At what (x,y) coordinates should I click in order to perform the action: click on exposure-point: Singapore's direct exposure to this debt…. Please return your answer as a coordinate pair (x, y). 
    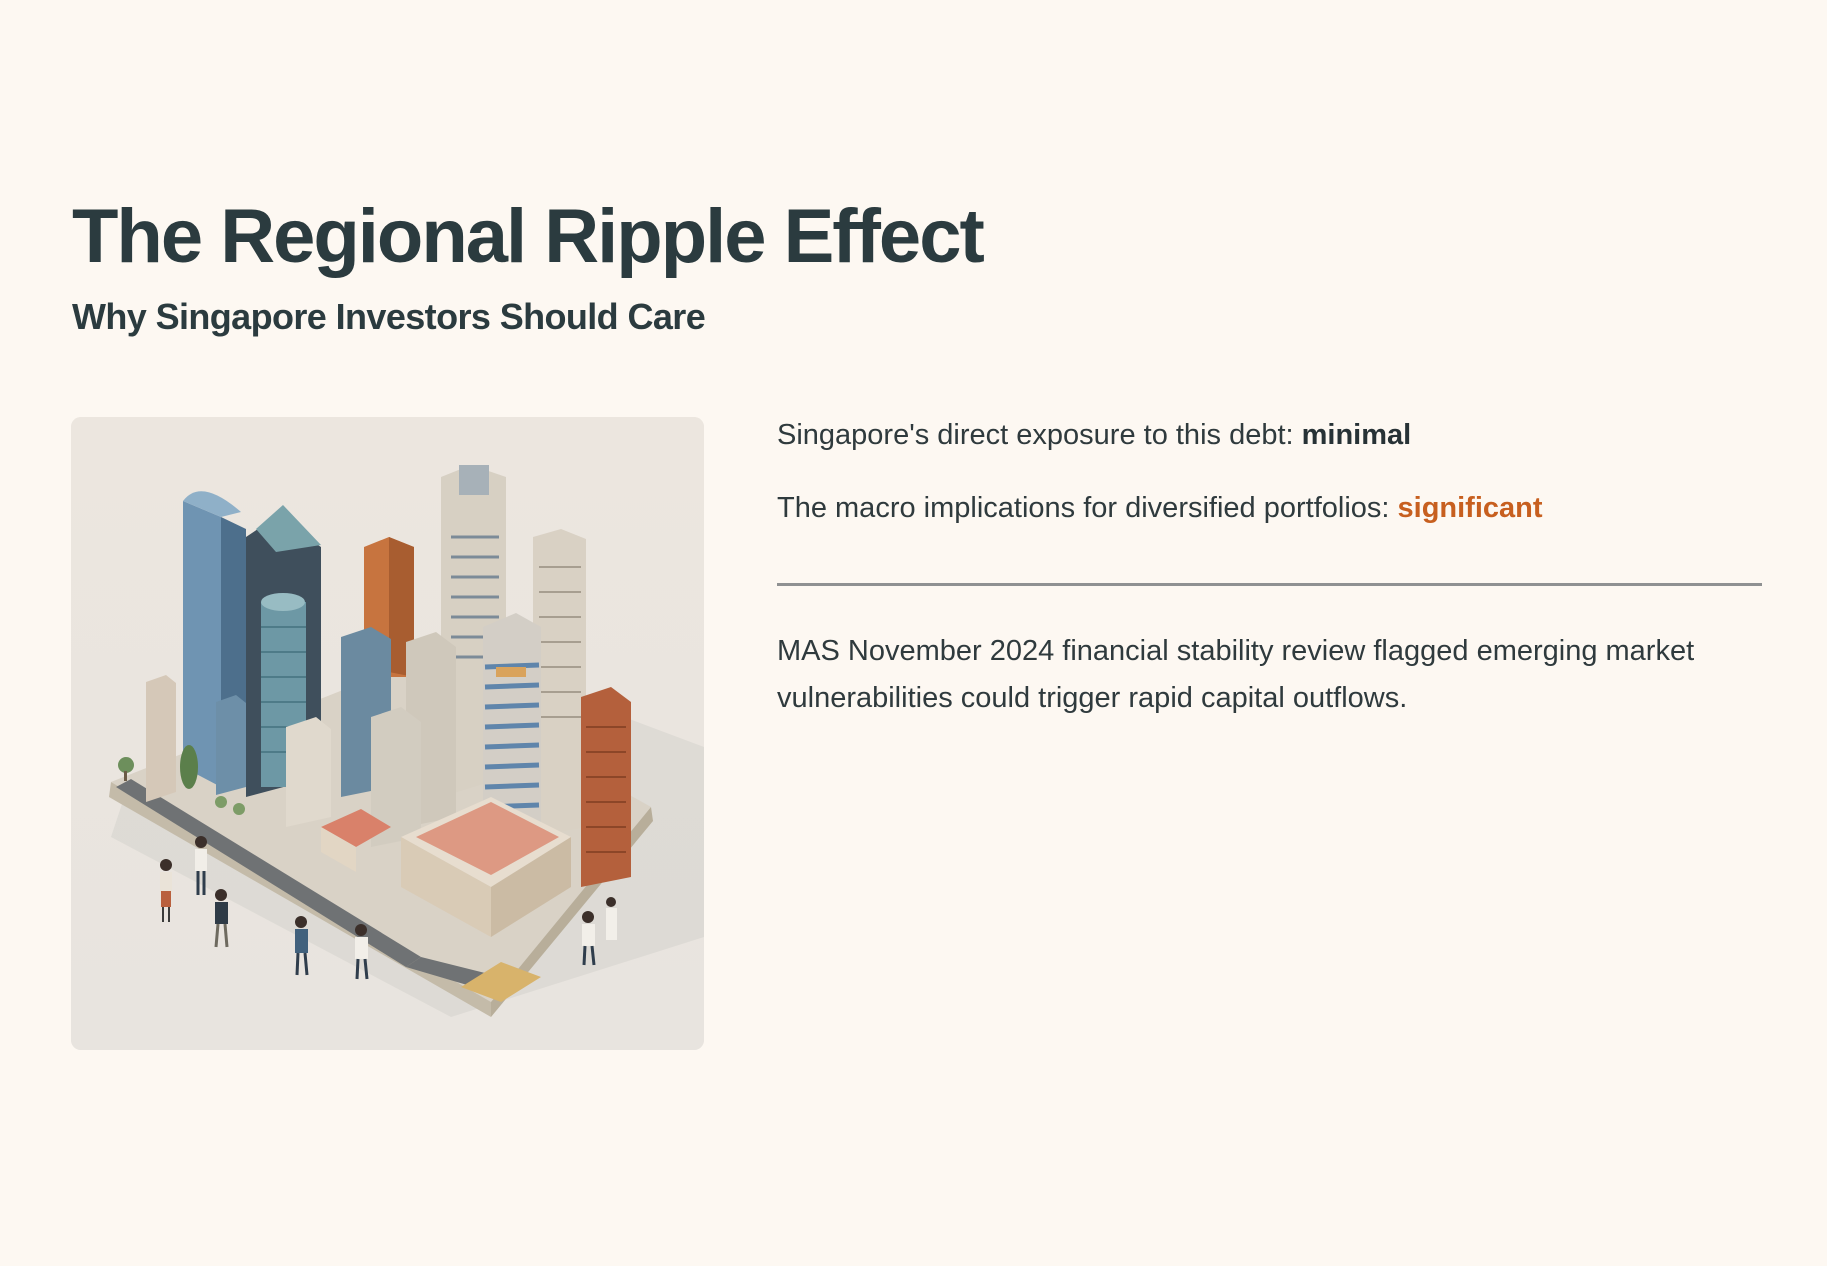
    Looking at the image, I should click on (1269, 435).